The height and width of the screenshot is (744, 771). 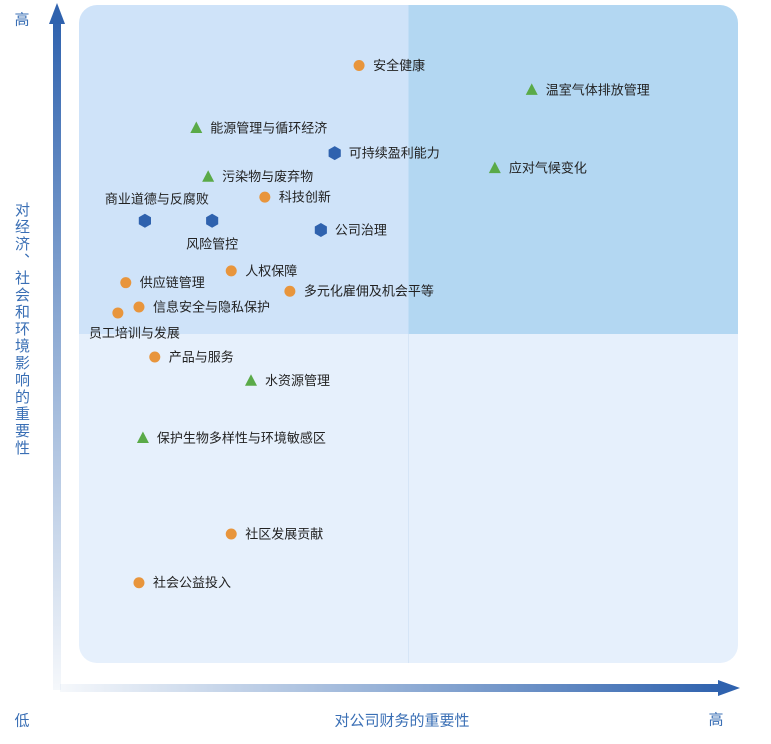 I want to click on point-label: 温室气体排放管理, so click(x=598, y=90).